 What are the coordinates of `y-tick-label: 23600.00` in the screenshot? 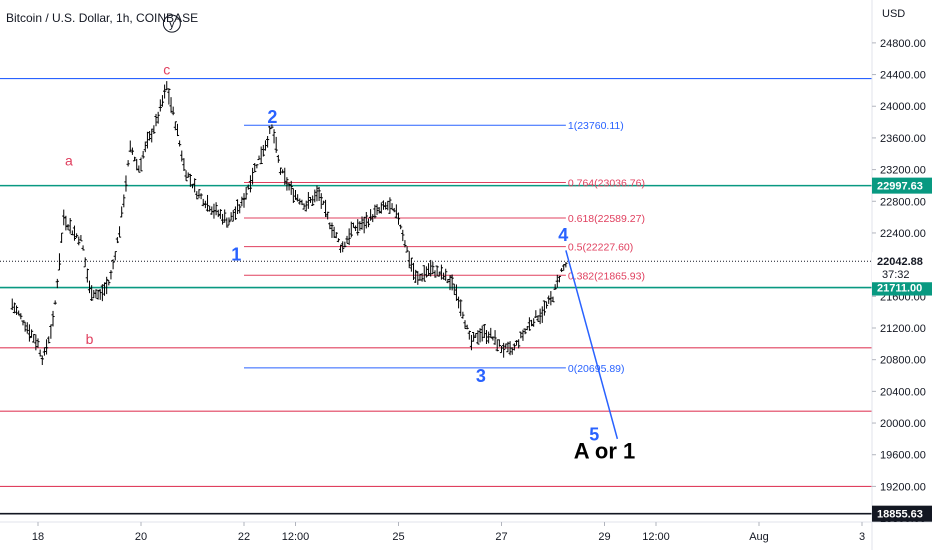 It's located at (903, 139).